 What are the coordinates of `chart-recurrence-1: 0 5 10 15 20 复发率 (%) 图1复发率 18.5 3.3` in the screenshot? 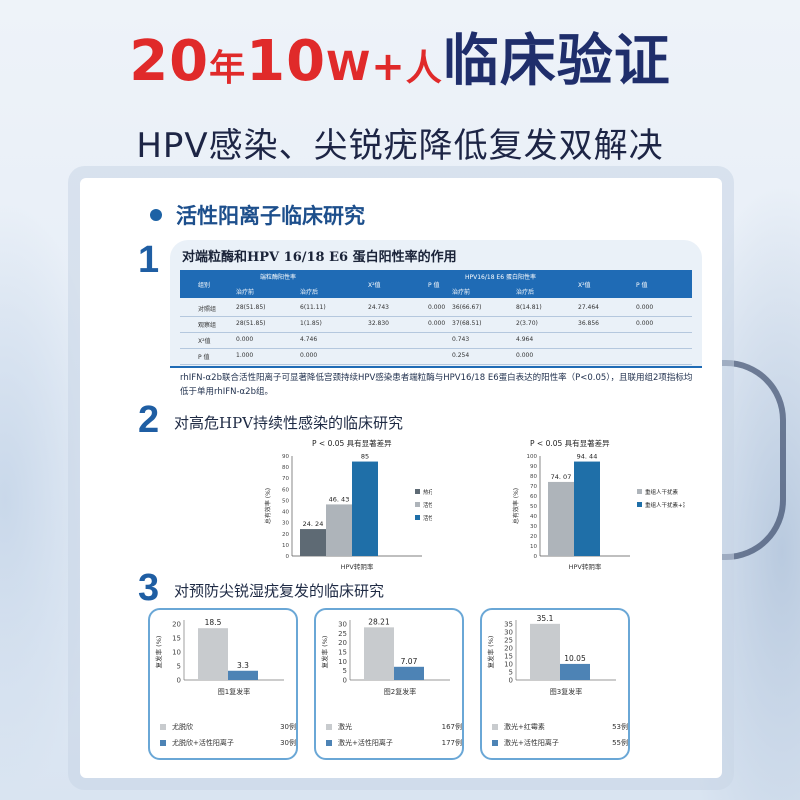 It's located at (219, 657).